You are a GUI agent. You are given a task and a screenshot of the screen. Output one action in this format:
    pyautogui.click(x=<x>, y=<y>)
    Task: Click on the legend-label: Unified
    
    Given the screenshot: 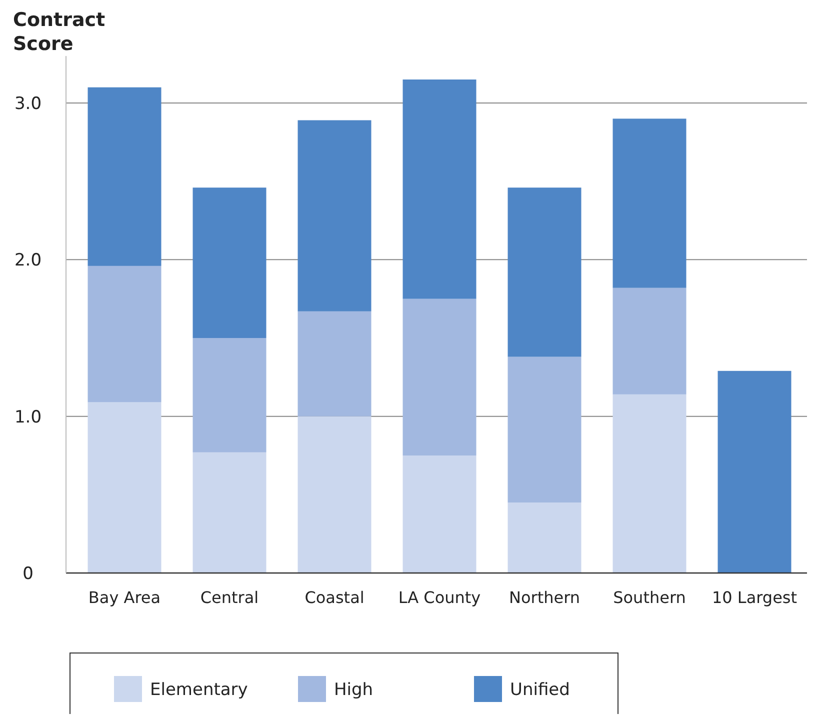 What is the action you would take?
    pyautogui.click(x=540, y=690)
    